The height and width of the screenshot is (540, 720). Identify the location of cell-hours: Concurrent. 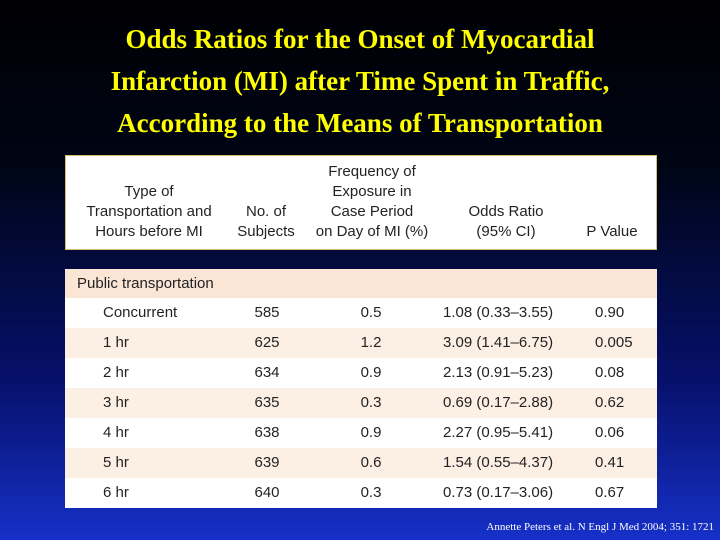
(140, 312).